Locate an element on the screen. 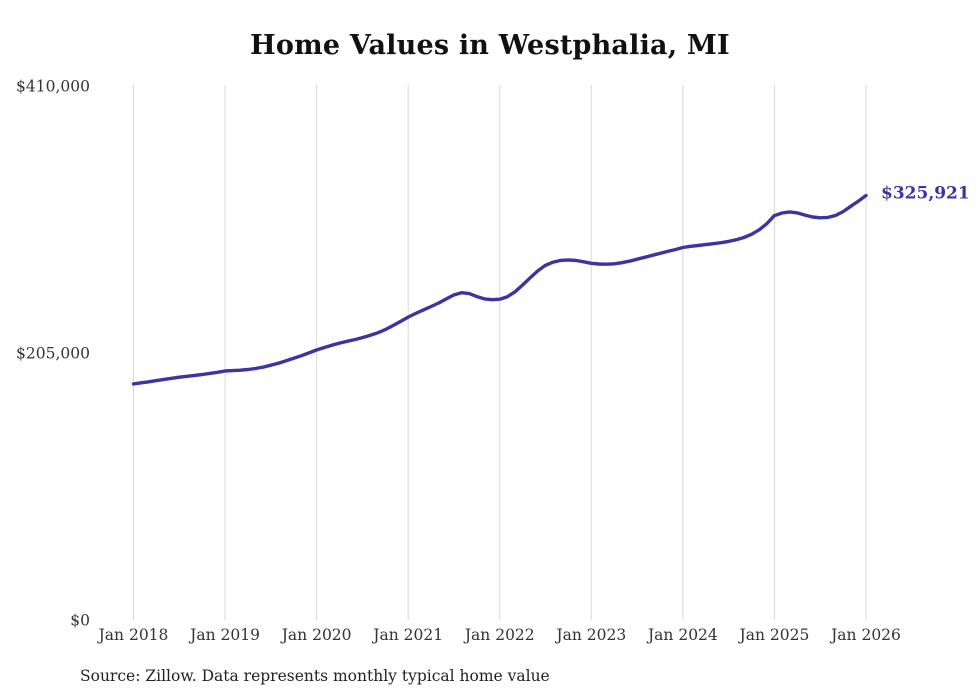  y-tick-label: $205,000 is located at coordinates (53, 354).